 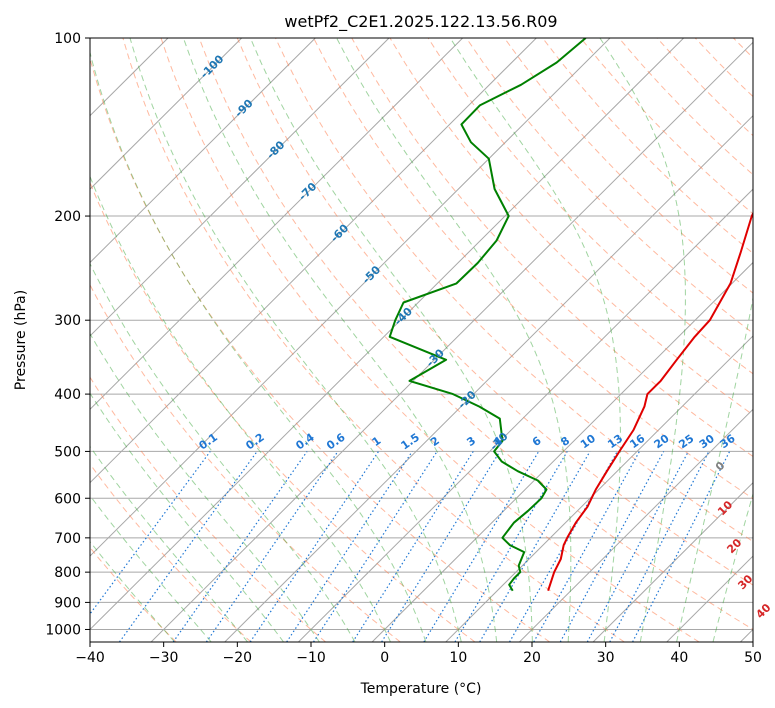 I want to click on x-tick-label: 20, so click(x=532, y=658).